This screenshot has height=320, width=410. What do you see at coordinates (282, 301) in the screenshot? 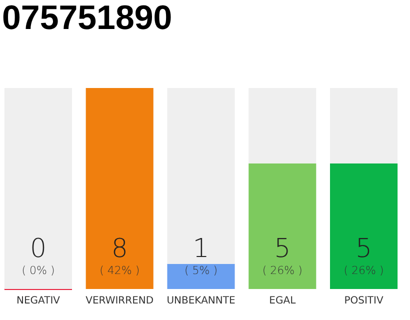
I see `x-tick-label: EGAL` at bounding box center [282, 301].